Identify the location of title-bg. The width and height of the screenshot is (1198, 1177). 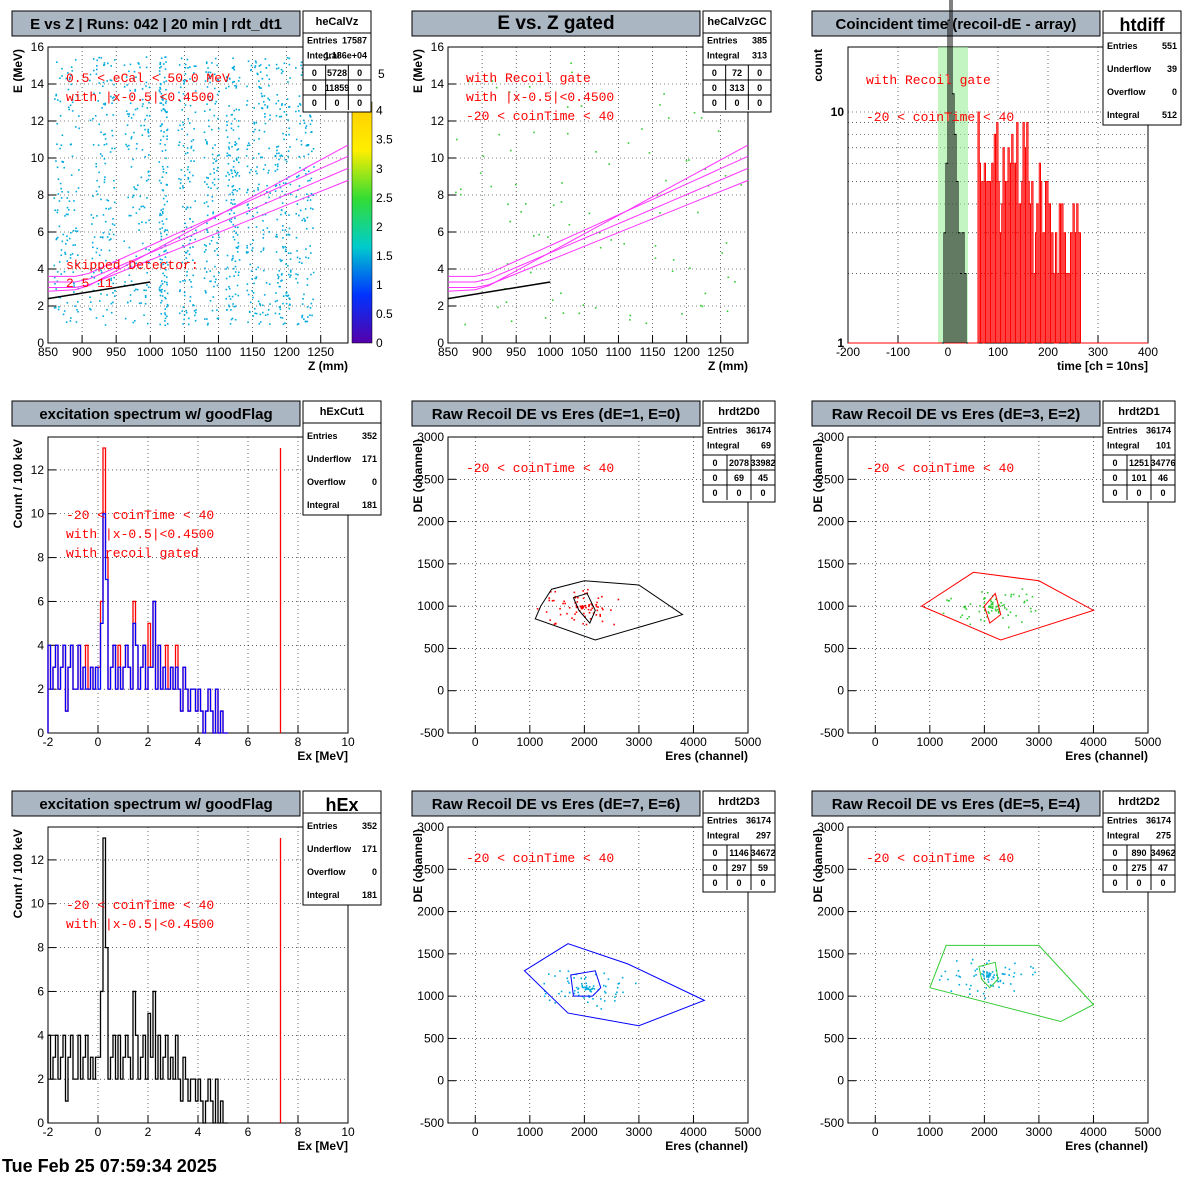
(956, 803).